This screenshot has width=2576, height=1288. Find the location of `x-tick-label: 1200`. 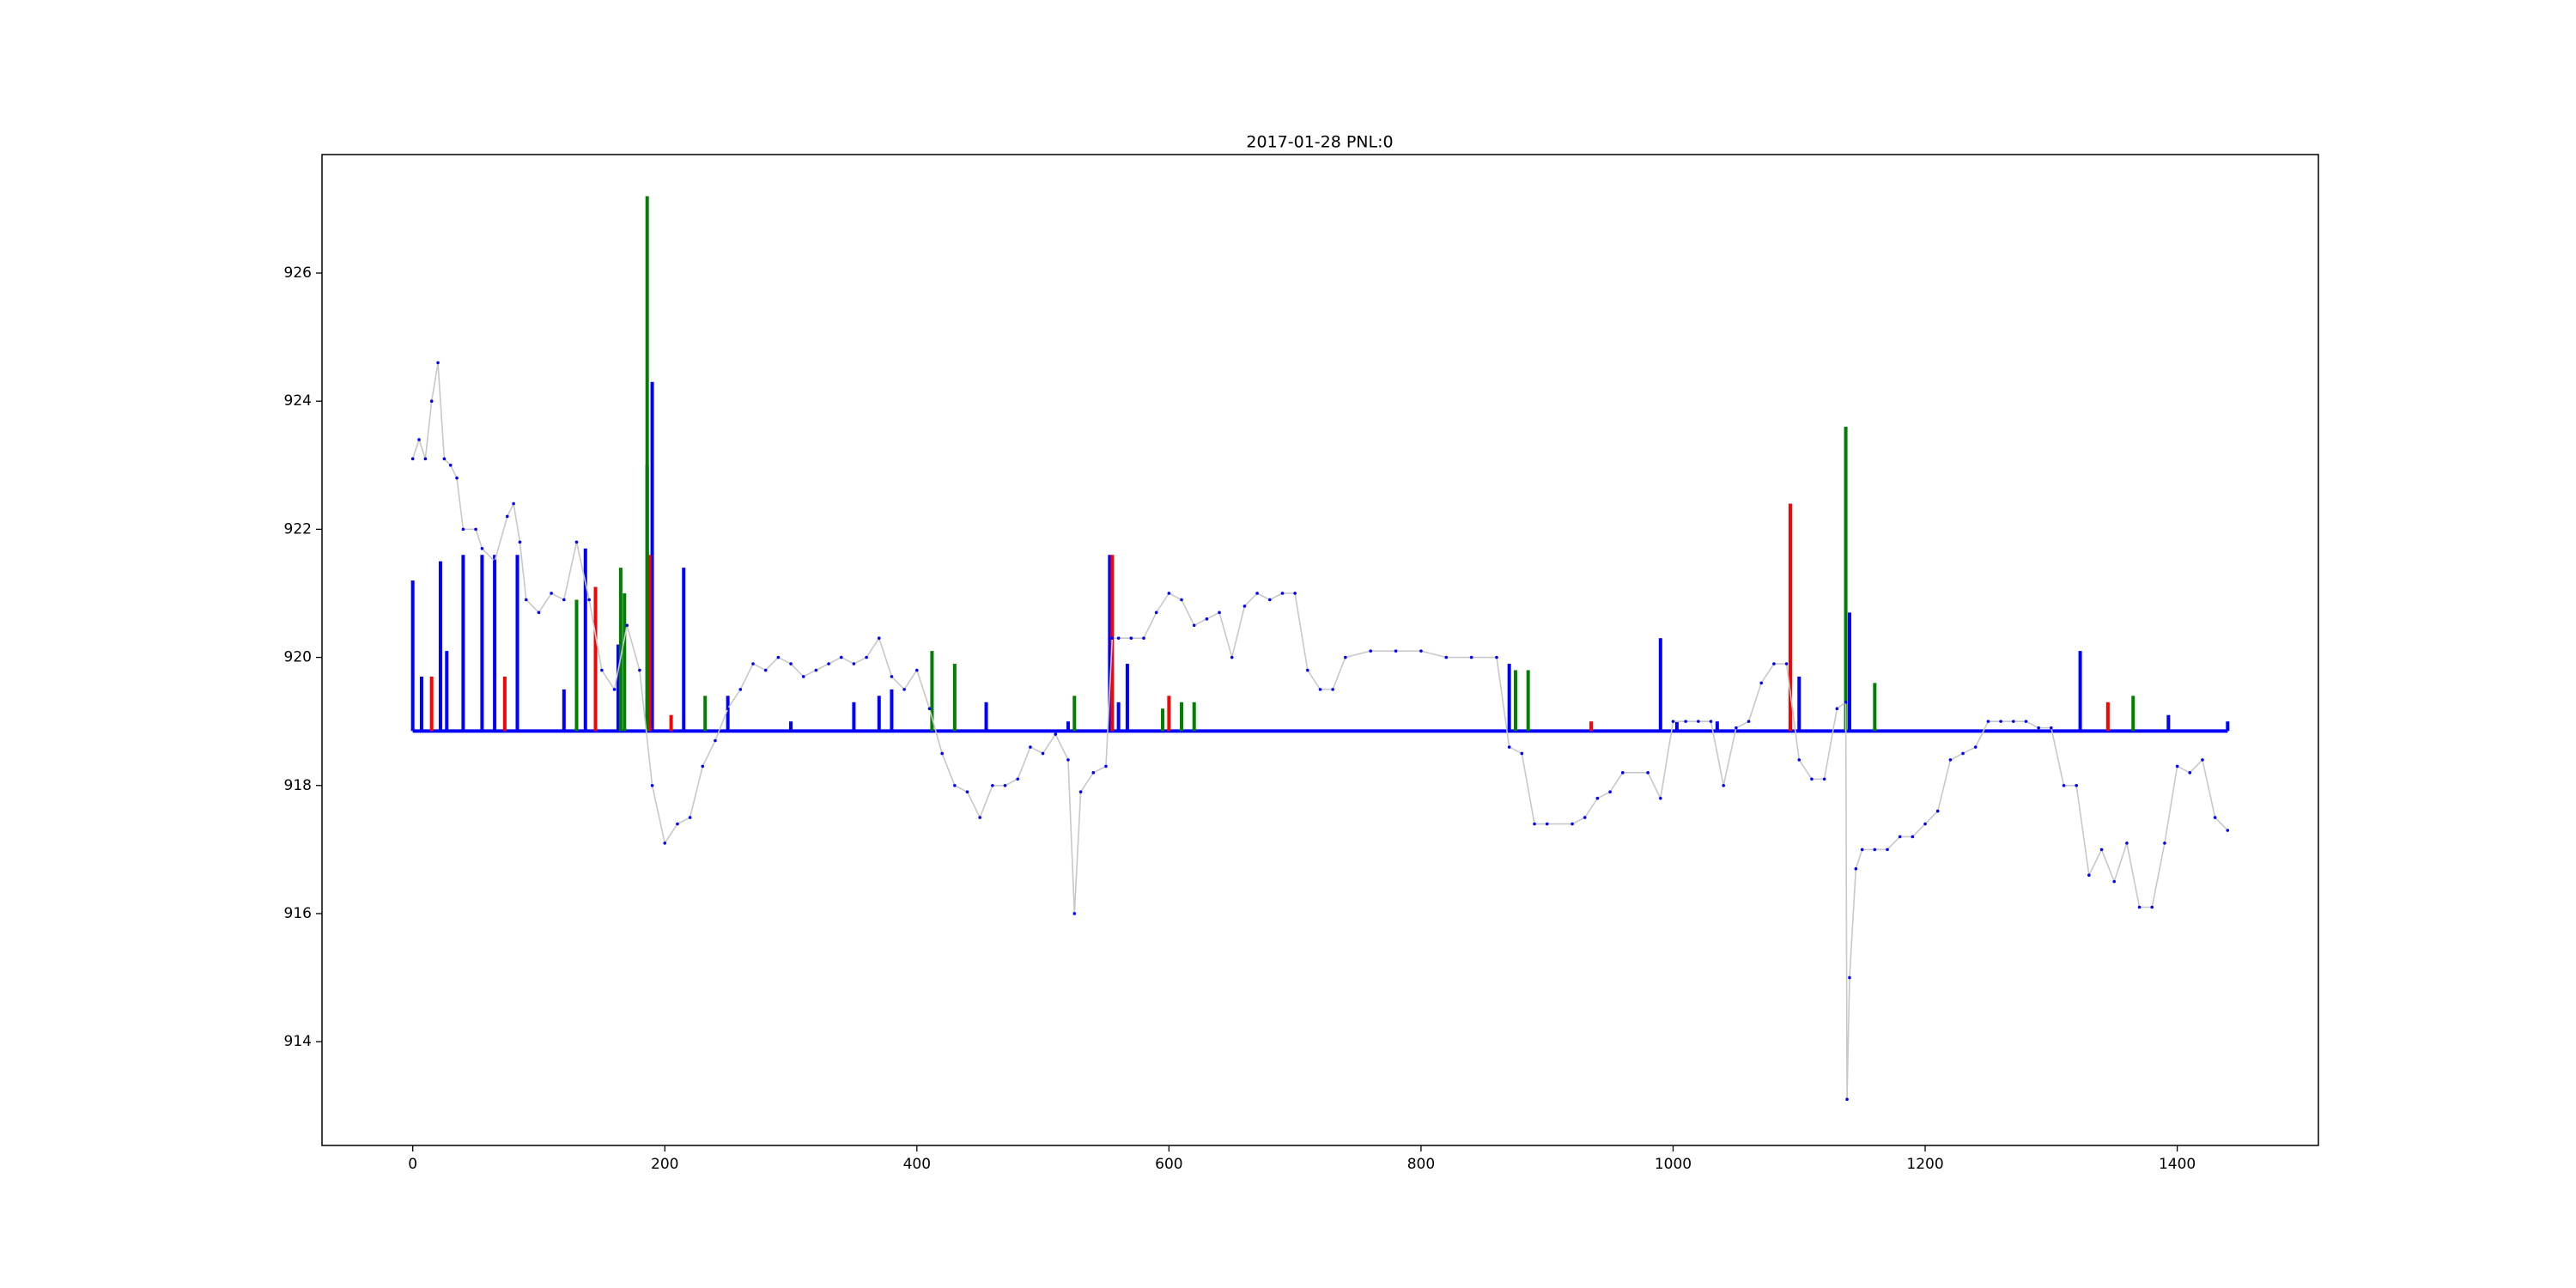

x-tick-label: 1200 is located at coordinates (1924, 1164).